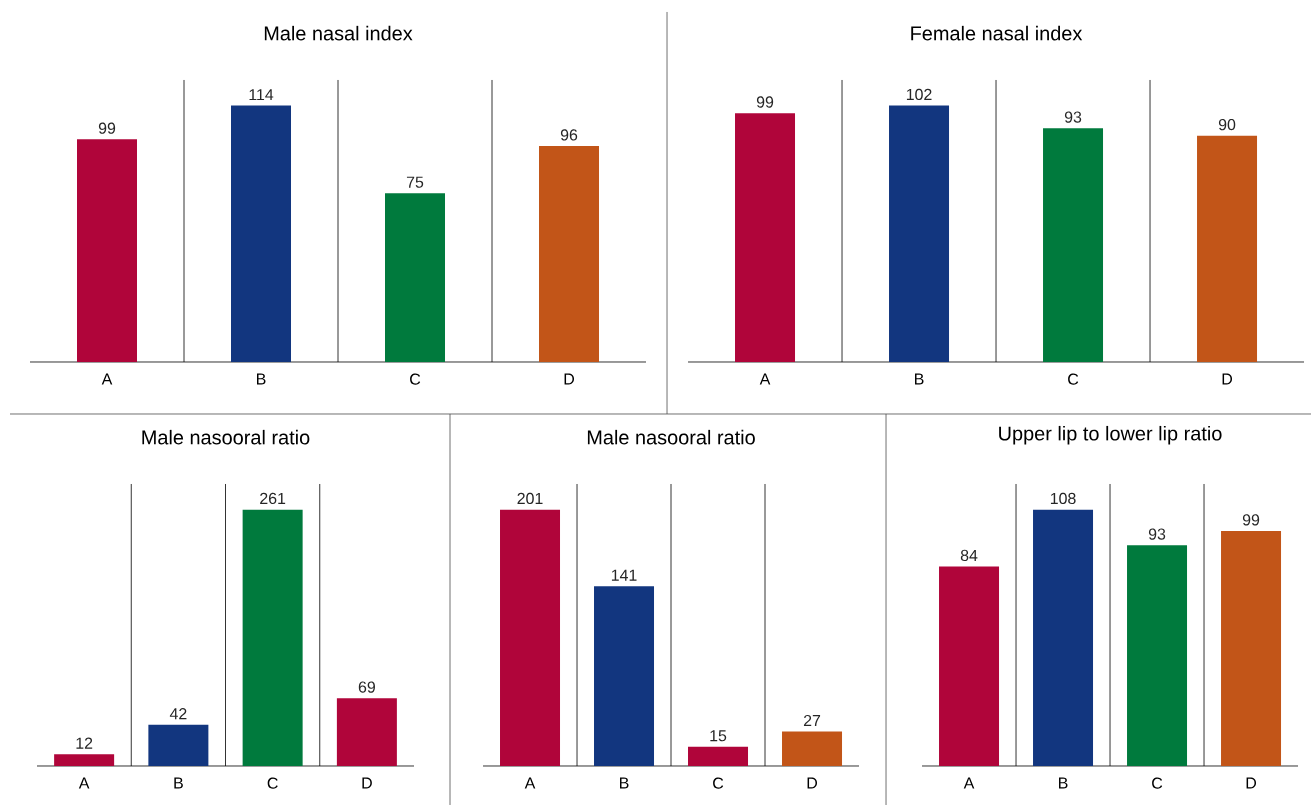 This screenshot has width=1311, height=805. I want to click on chart-title: Upper lip to lower lip ratio, so click(1110, 435).